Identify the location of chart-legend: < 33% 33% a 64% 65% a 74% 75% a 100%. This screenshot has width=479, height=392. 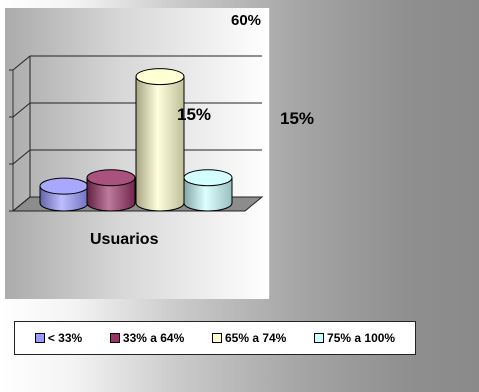
(215, 338).